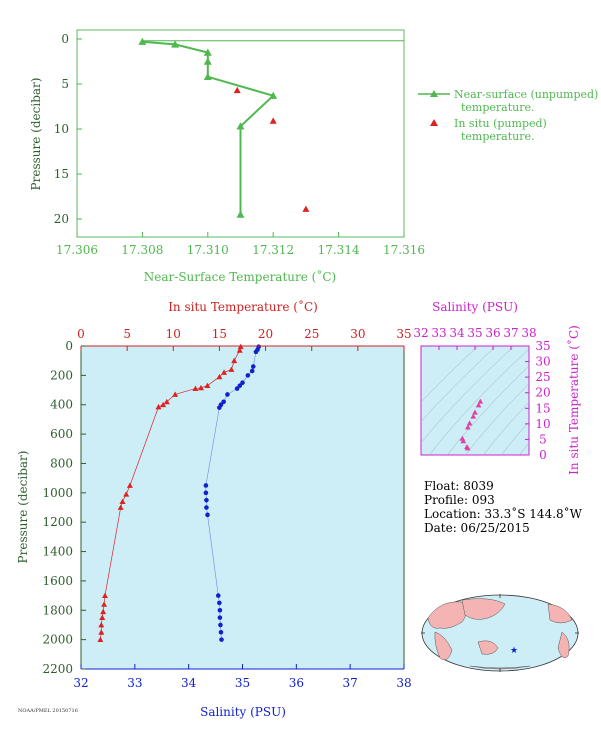  What do you see at coordinates (542, 408) in the screenshot?
I see `ts-y-tick-label: 15` at bounding box center [542, 408].